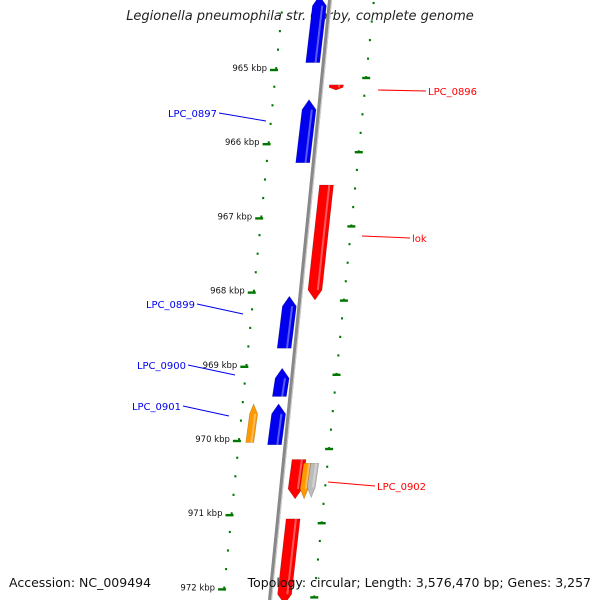 The image size is (600, 600). I want to click on tick-label: 967 kbp, so click(235, 217).